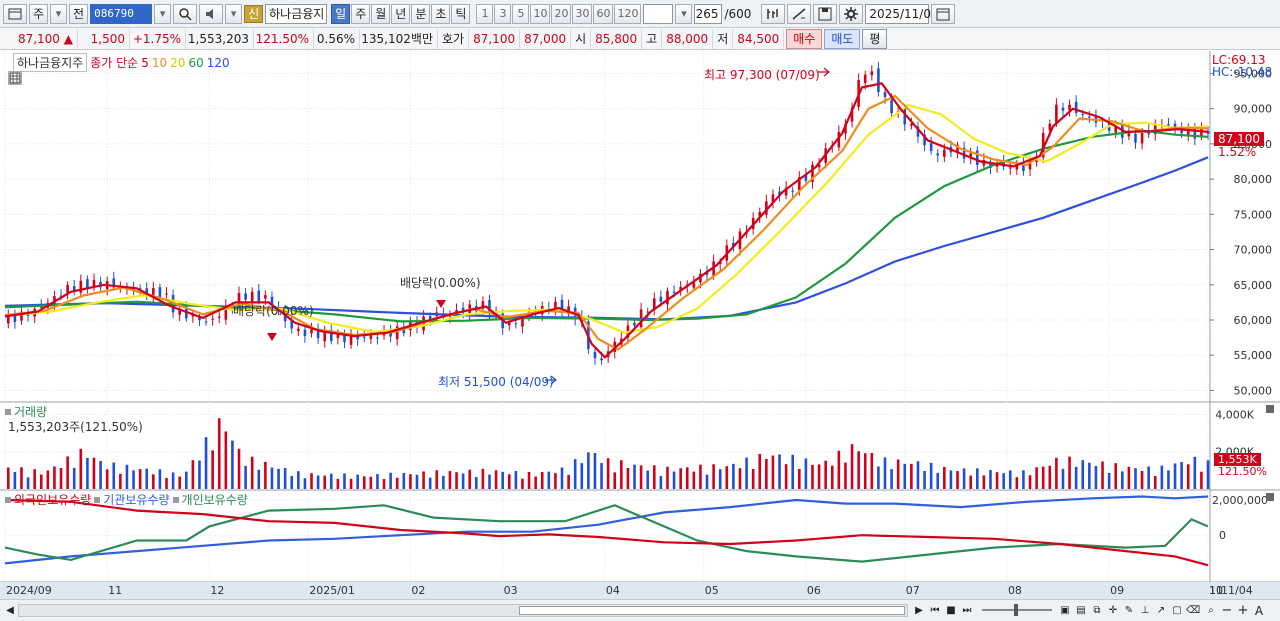 The height and width of the screenshot is (621, 1280). Describe the element at coordinates (15, 13) in the screenshot. I see `chart-menu-icon` at that location.